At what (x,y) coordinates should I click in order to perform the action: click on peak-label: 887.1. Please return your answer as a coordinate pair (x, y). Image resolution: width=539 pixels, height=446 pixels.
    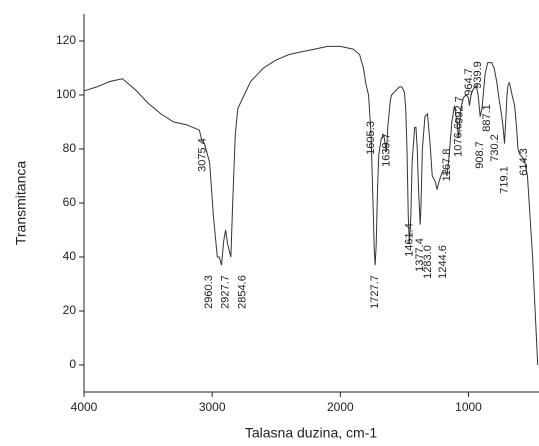
    Looking at the image, I should click on (487, 118).